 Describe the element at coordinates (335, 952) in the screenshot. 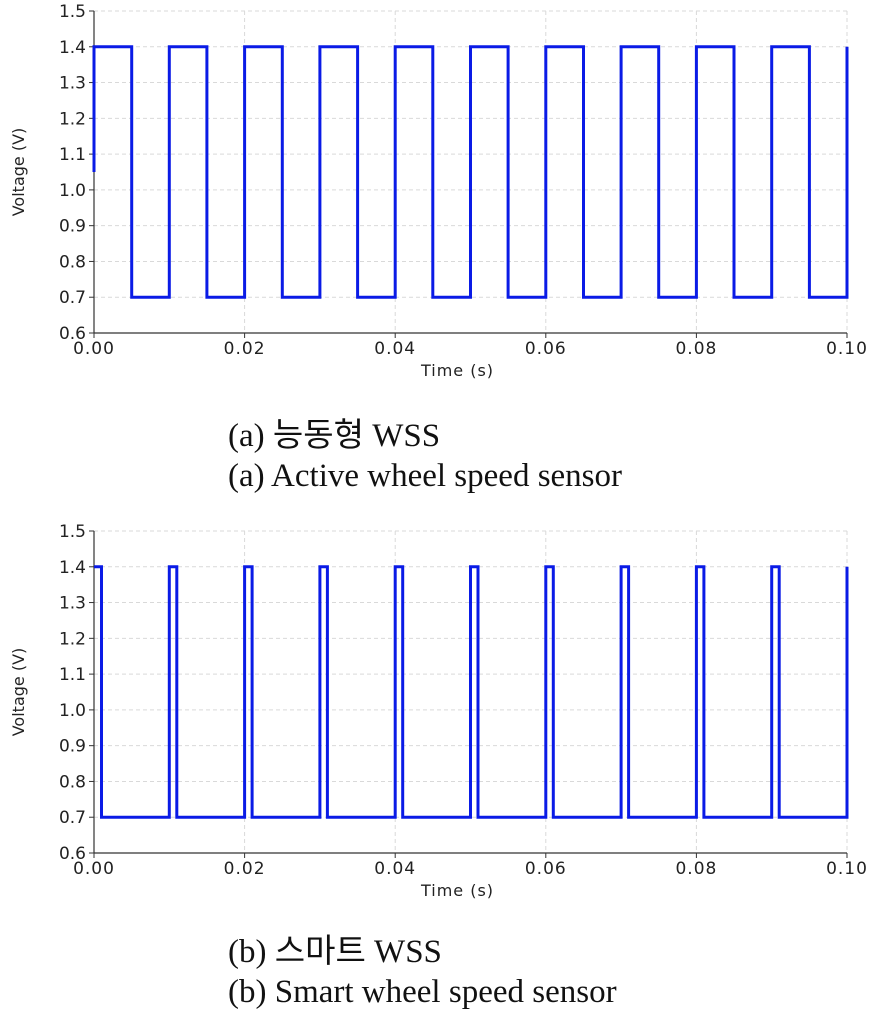

I see `caption-b-korean: (b) 스마트 WSS` at that location.